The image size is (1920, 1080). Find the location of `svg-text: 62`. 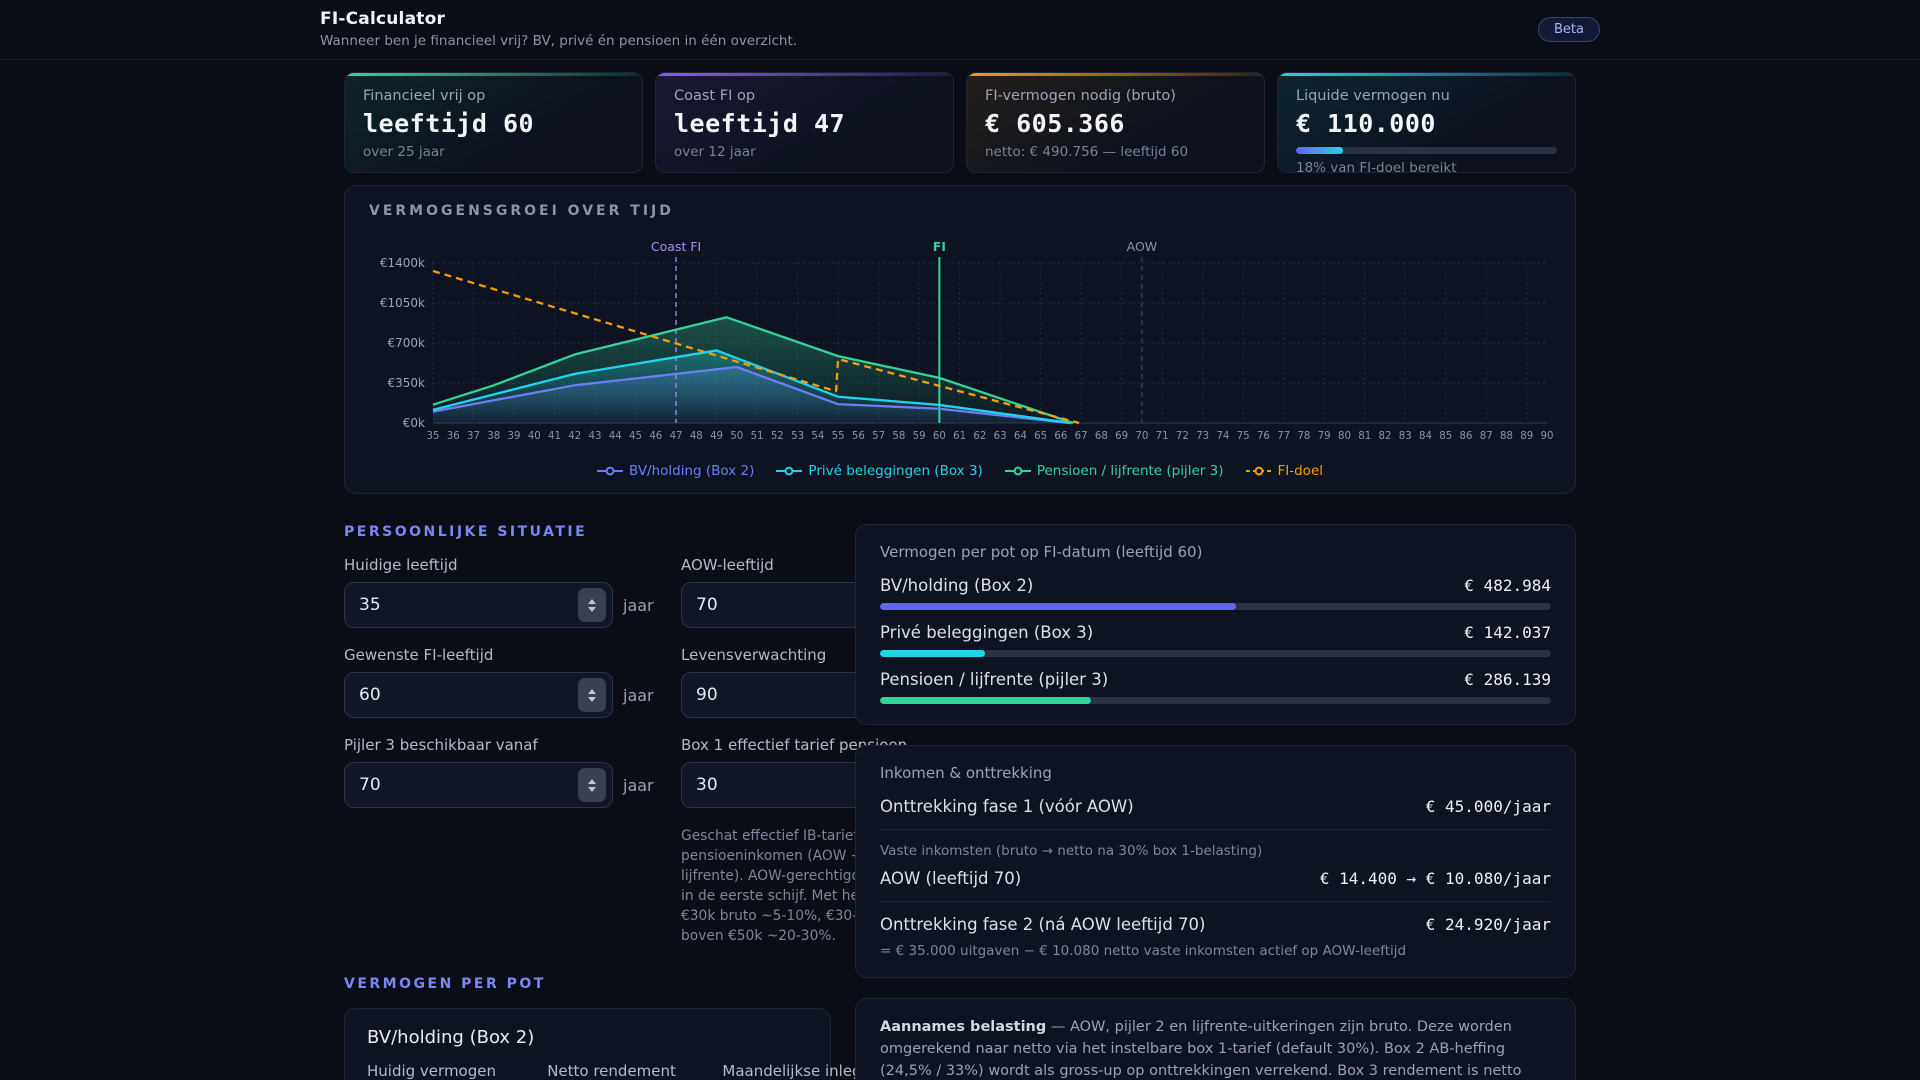

svg-text: 62 is located at coordinates (979, 436).